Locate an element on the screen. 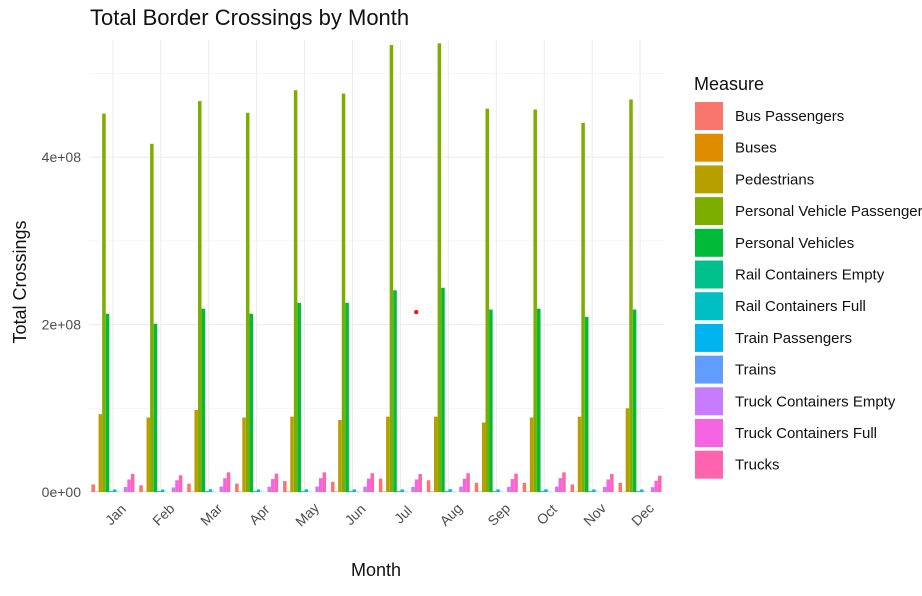  x-tick-label: Jan is located at coordinates (115, 514).